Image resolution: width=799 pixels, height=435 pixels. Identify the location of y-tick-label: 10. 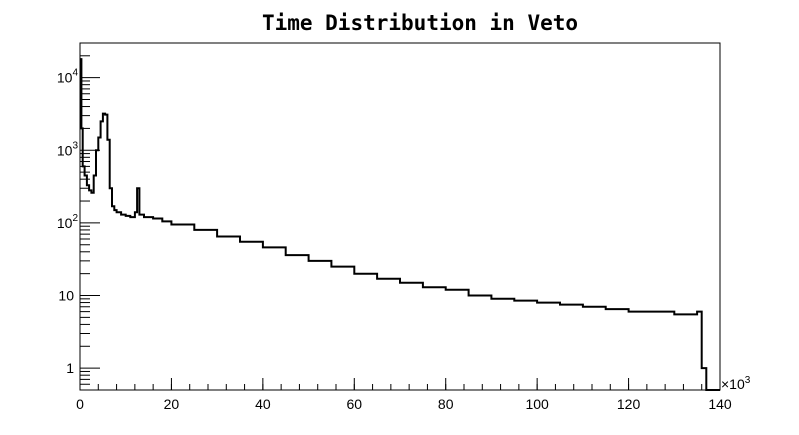
(66, 296).